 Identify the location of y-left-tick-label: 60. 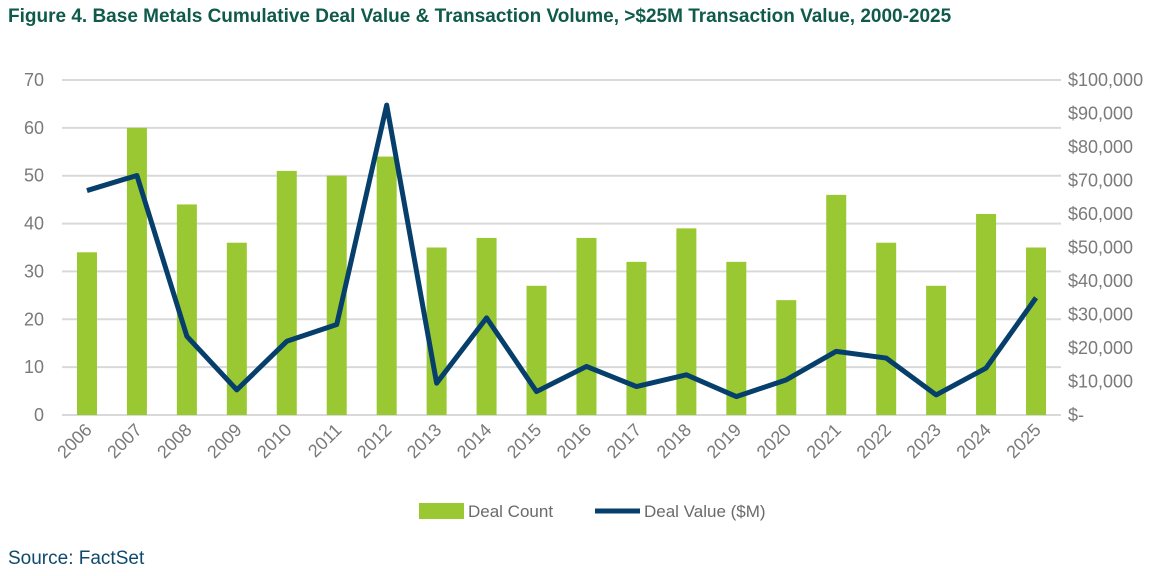
(34, 128).